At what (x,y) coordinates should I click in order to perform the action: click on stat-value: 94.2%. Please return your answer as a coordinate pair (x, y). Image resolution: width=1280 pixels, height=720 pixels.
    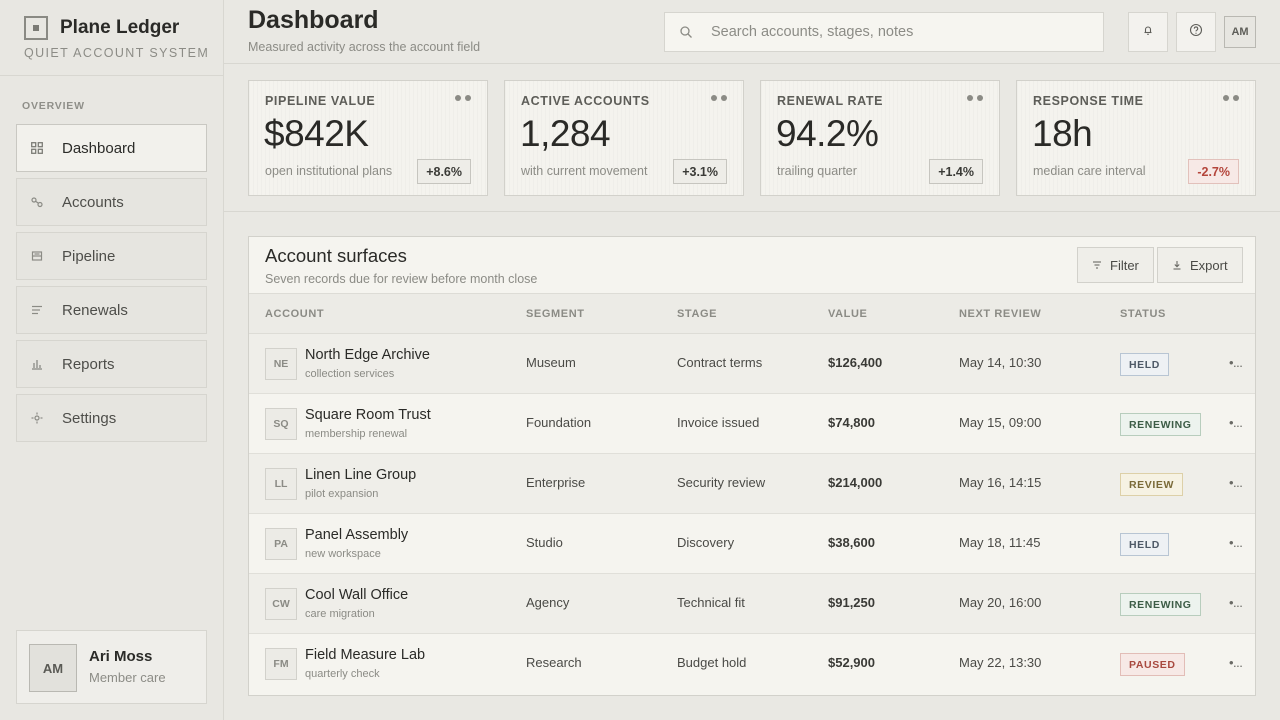
    Looking at the image, I should click on (827, 133).